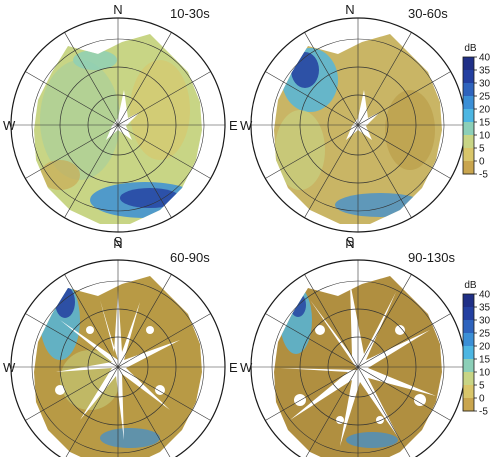 This screenshot has height=457, width=504. What do you see at coordinates (476, 349) in the screenshot?
I see `colorbar-bottom: 40 35 30 25 20 15 10 5 0 -5 dB` at bounding box center [476, 349].